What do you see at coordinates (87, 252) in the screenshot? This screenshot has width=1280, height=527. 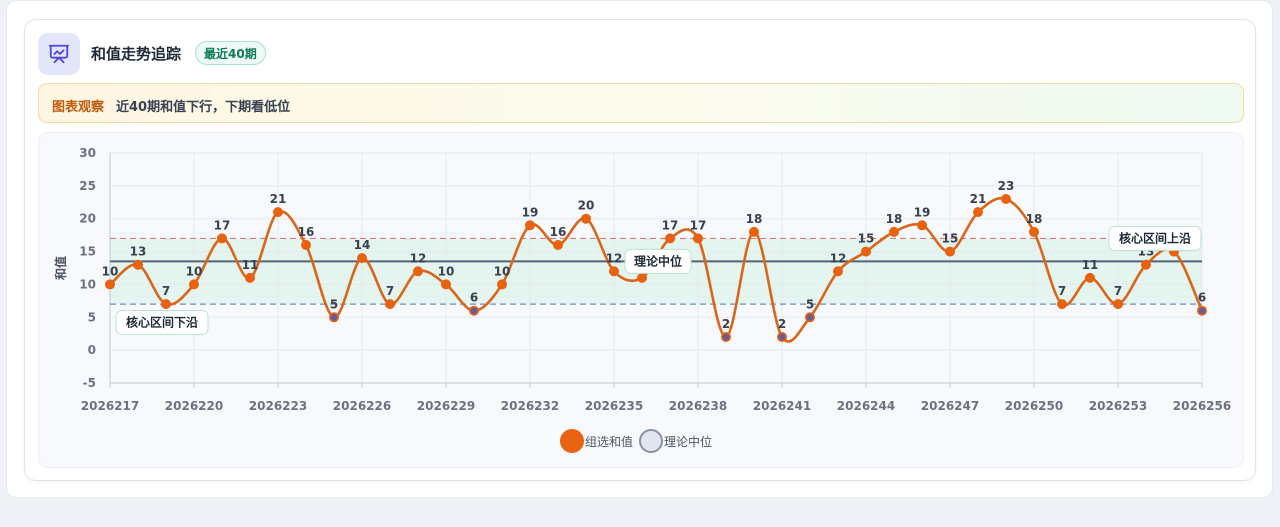 I see `y-tick-label: 15` at bounding box center [87, 252].